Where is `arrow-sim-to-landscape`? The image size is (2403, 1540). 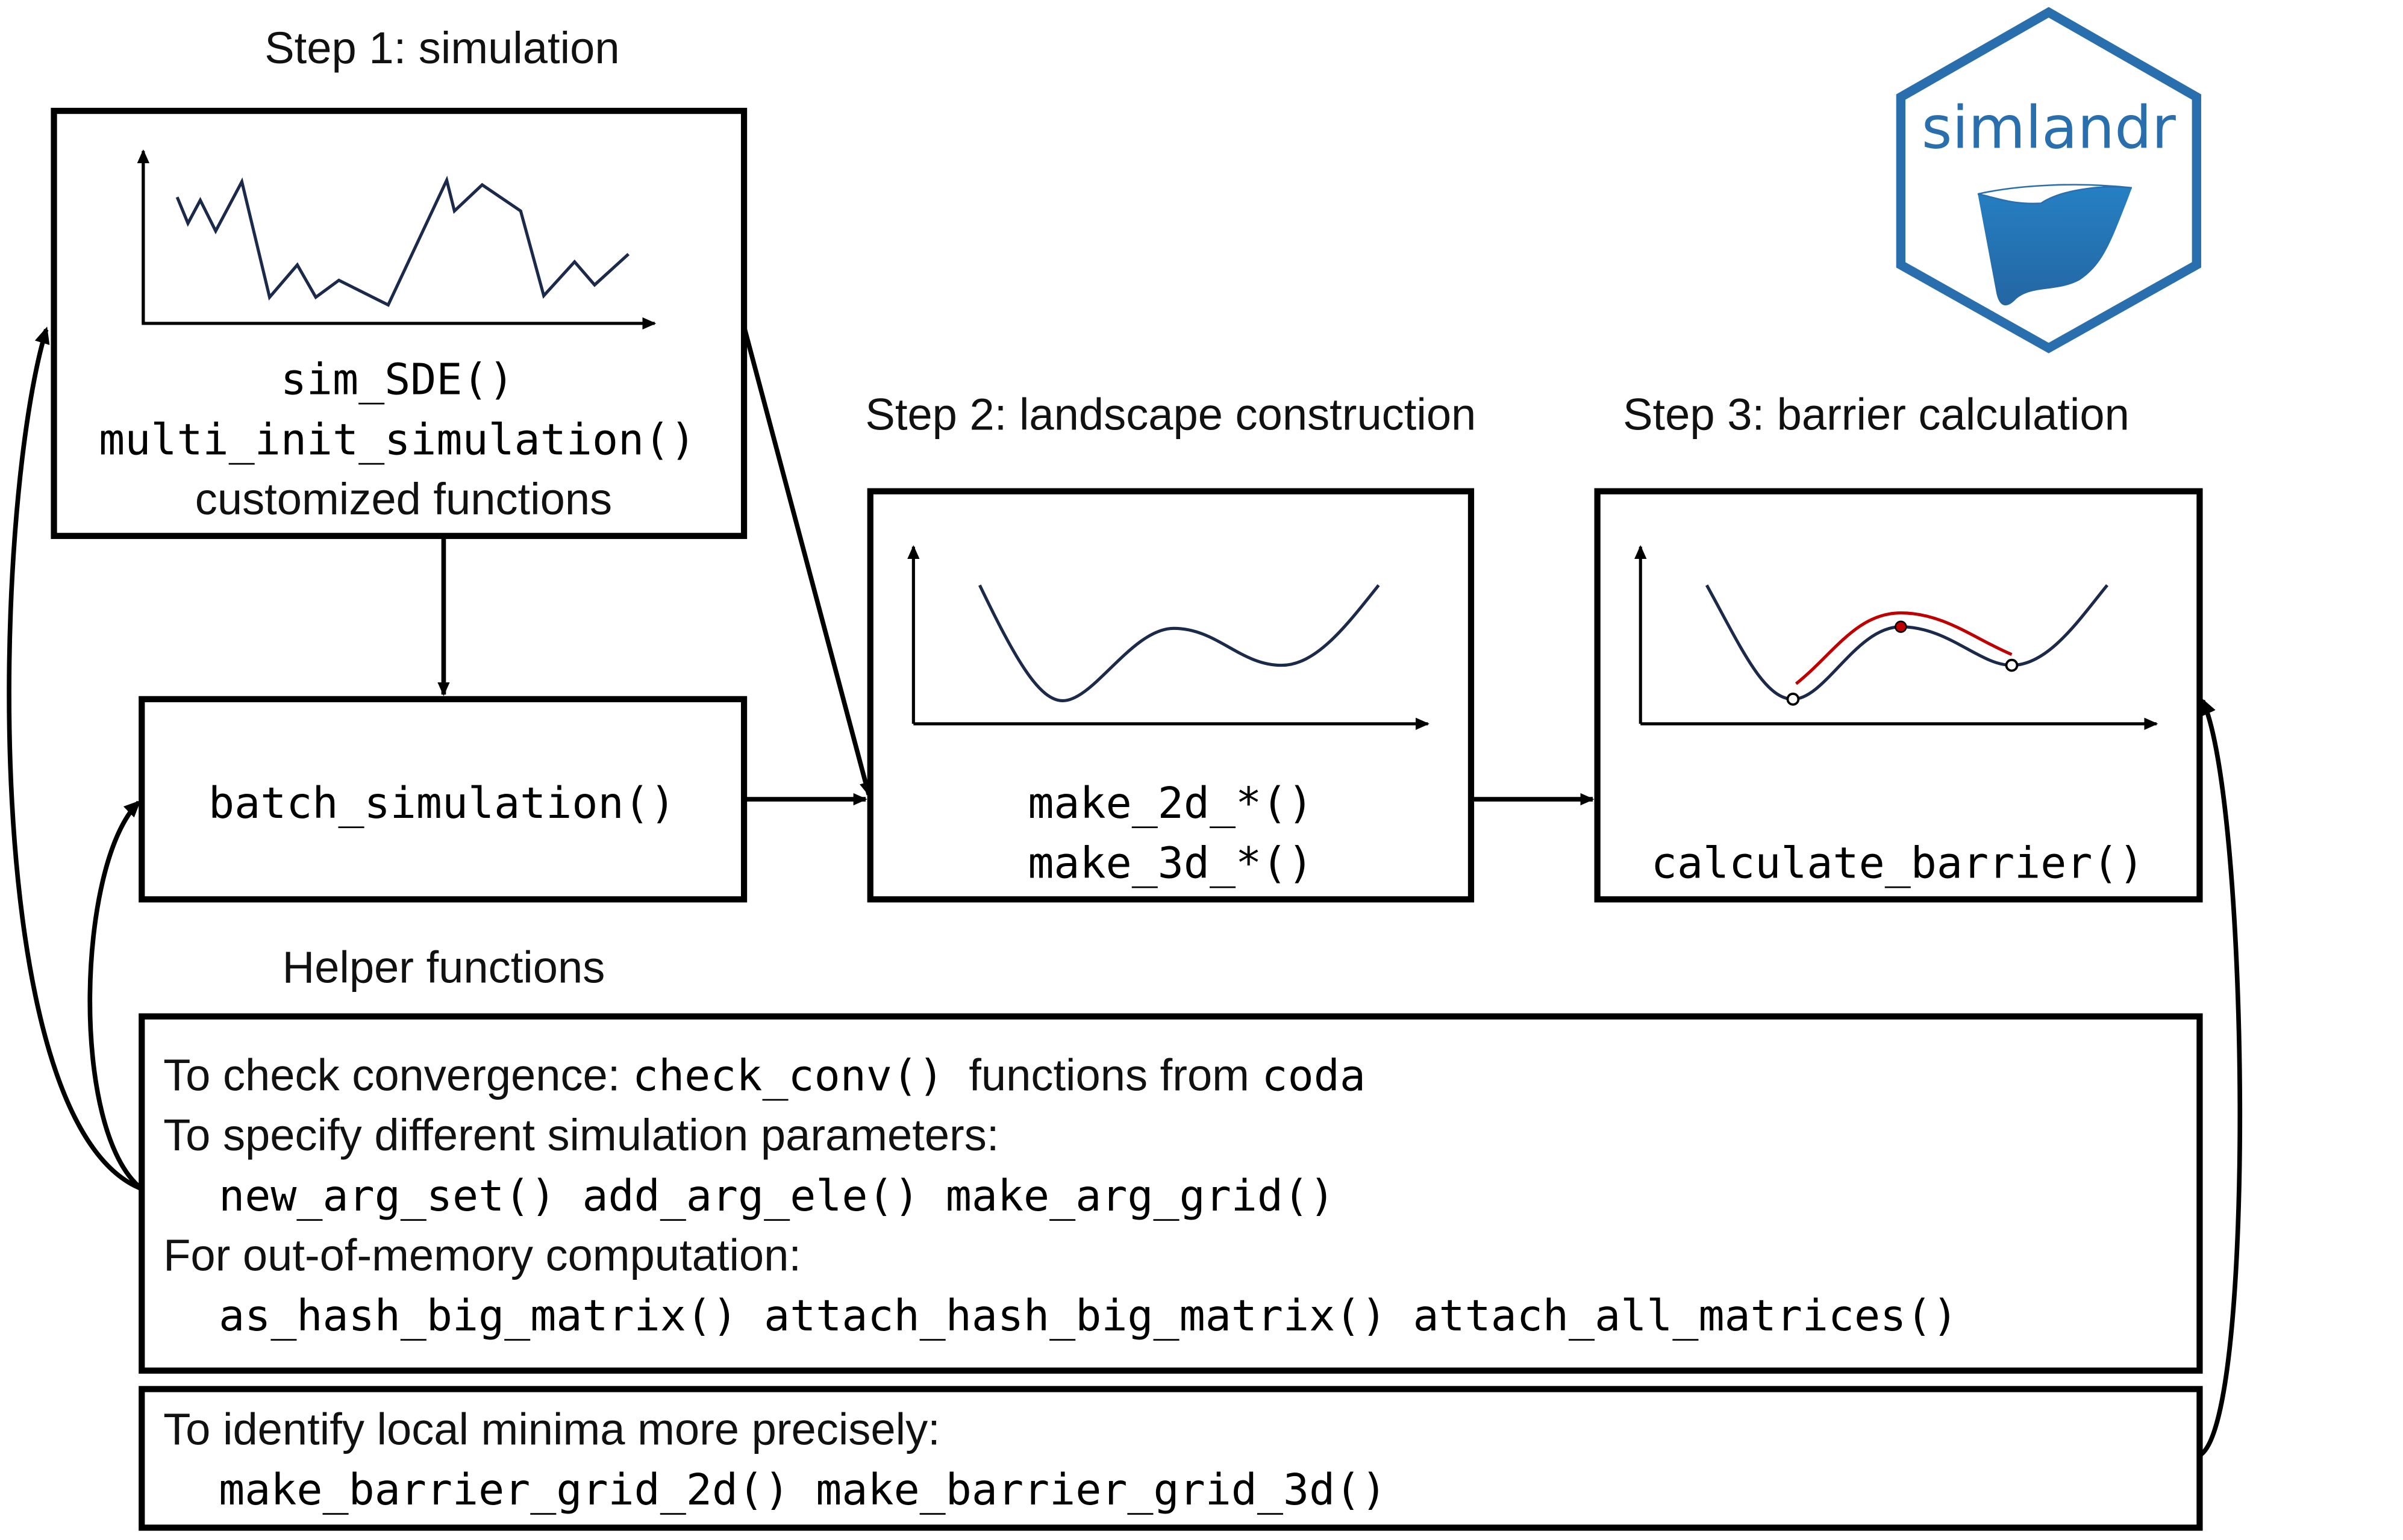 arrow-sim-to-landscape is located at coordinates (807, 561).